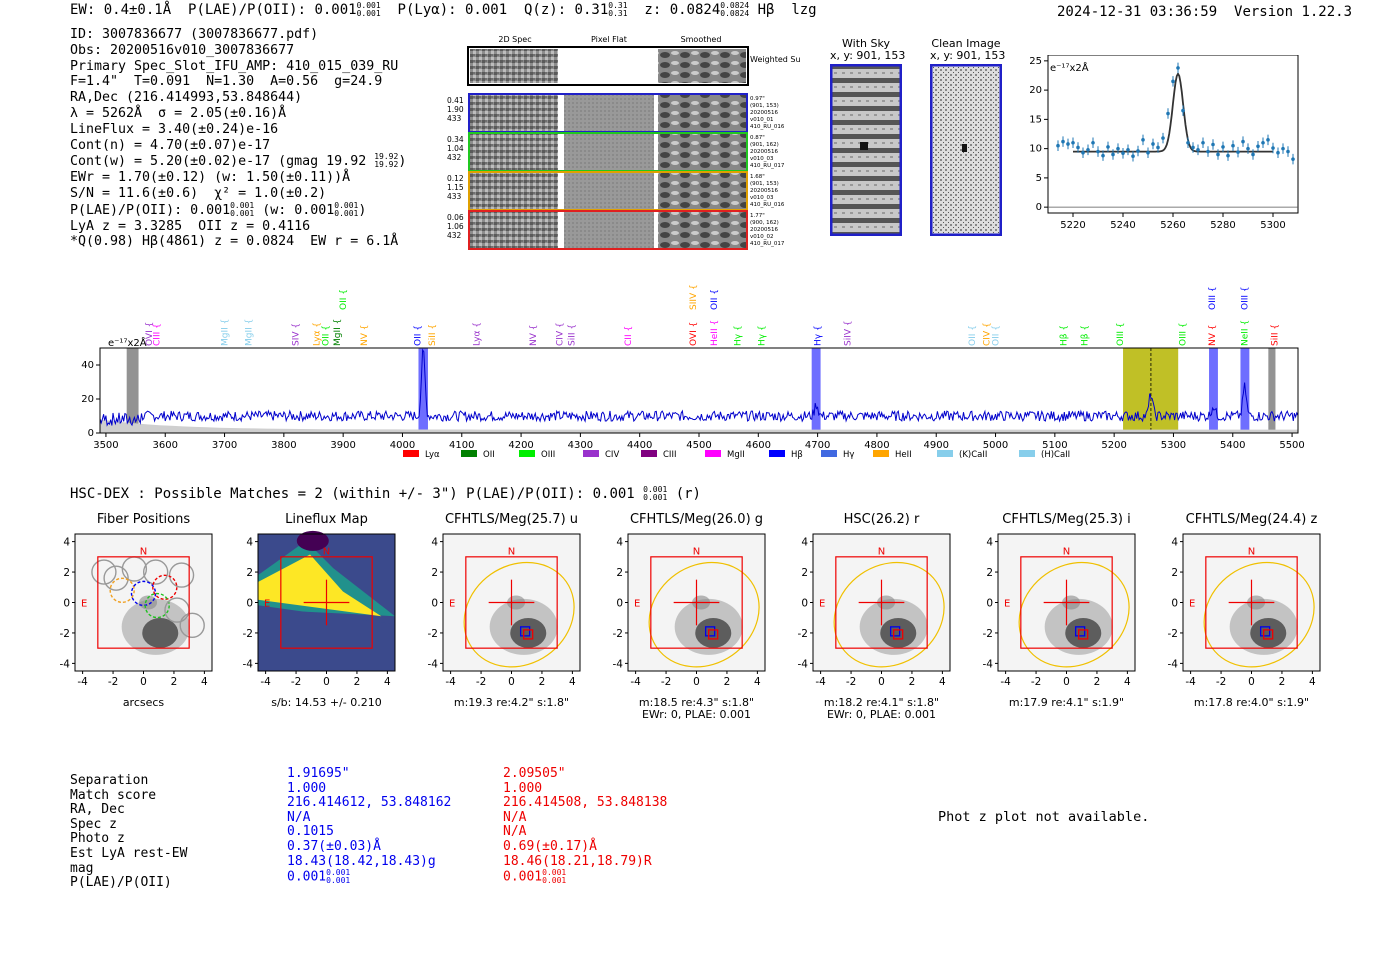 Image resolution: width=1400 pixels, height=953 pixels. Describe the element at coordinates (361, 861) in the screenshot. I see `match-value: 18.43(18.42,18.43)g` at that location.